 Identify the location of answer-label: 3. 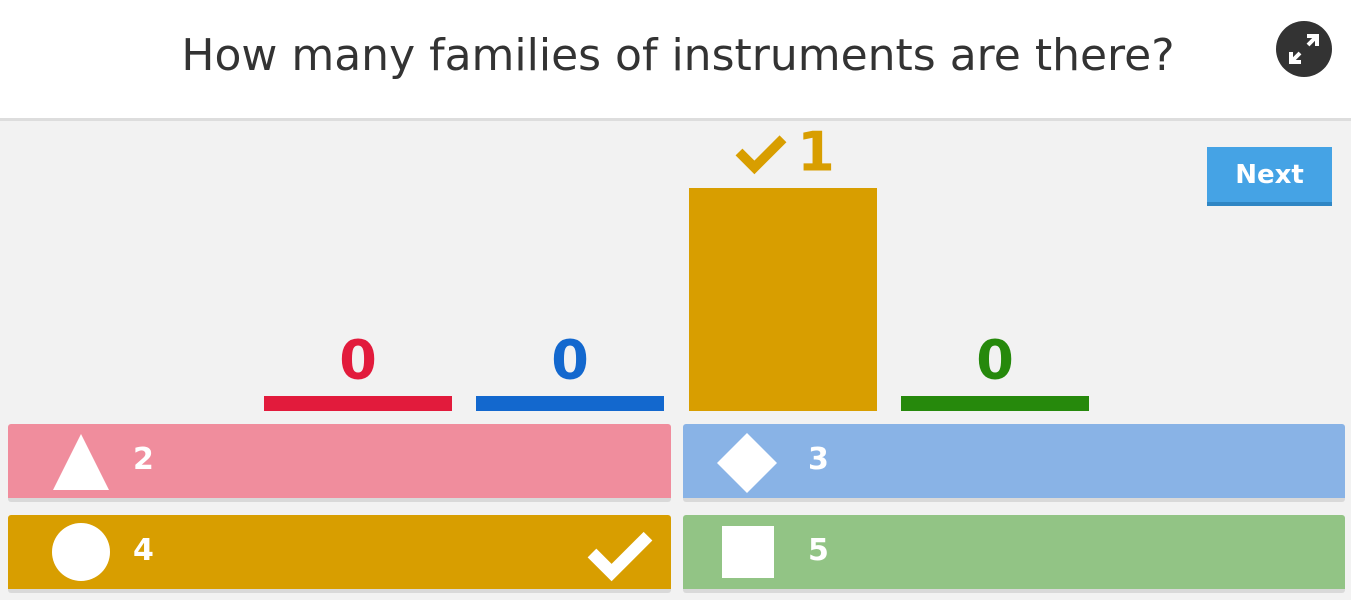
(818, 459).